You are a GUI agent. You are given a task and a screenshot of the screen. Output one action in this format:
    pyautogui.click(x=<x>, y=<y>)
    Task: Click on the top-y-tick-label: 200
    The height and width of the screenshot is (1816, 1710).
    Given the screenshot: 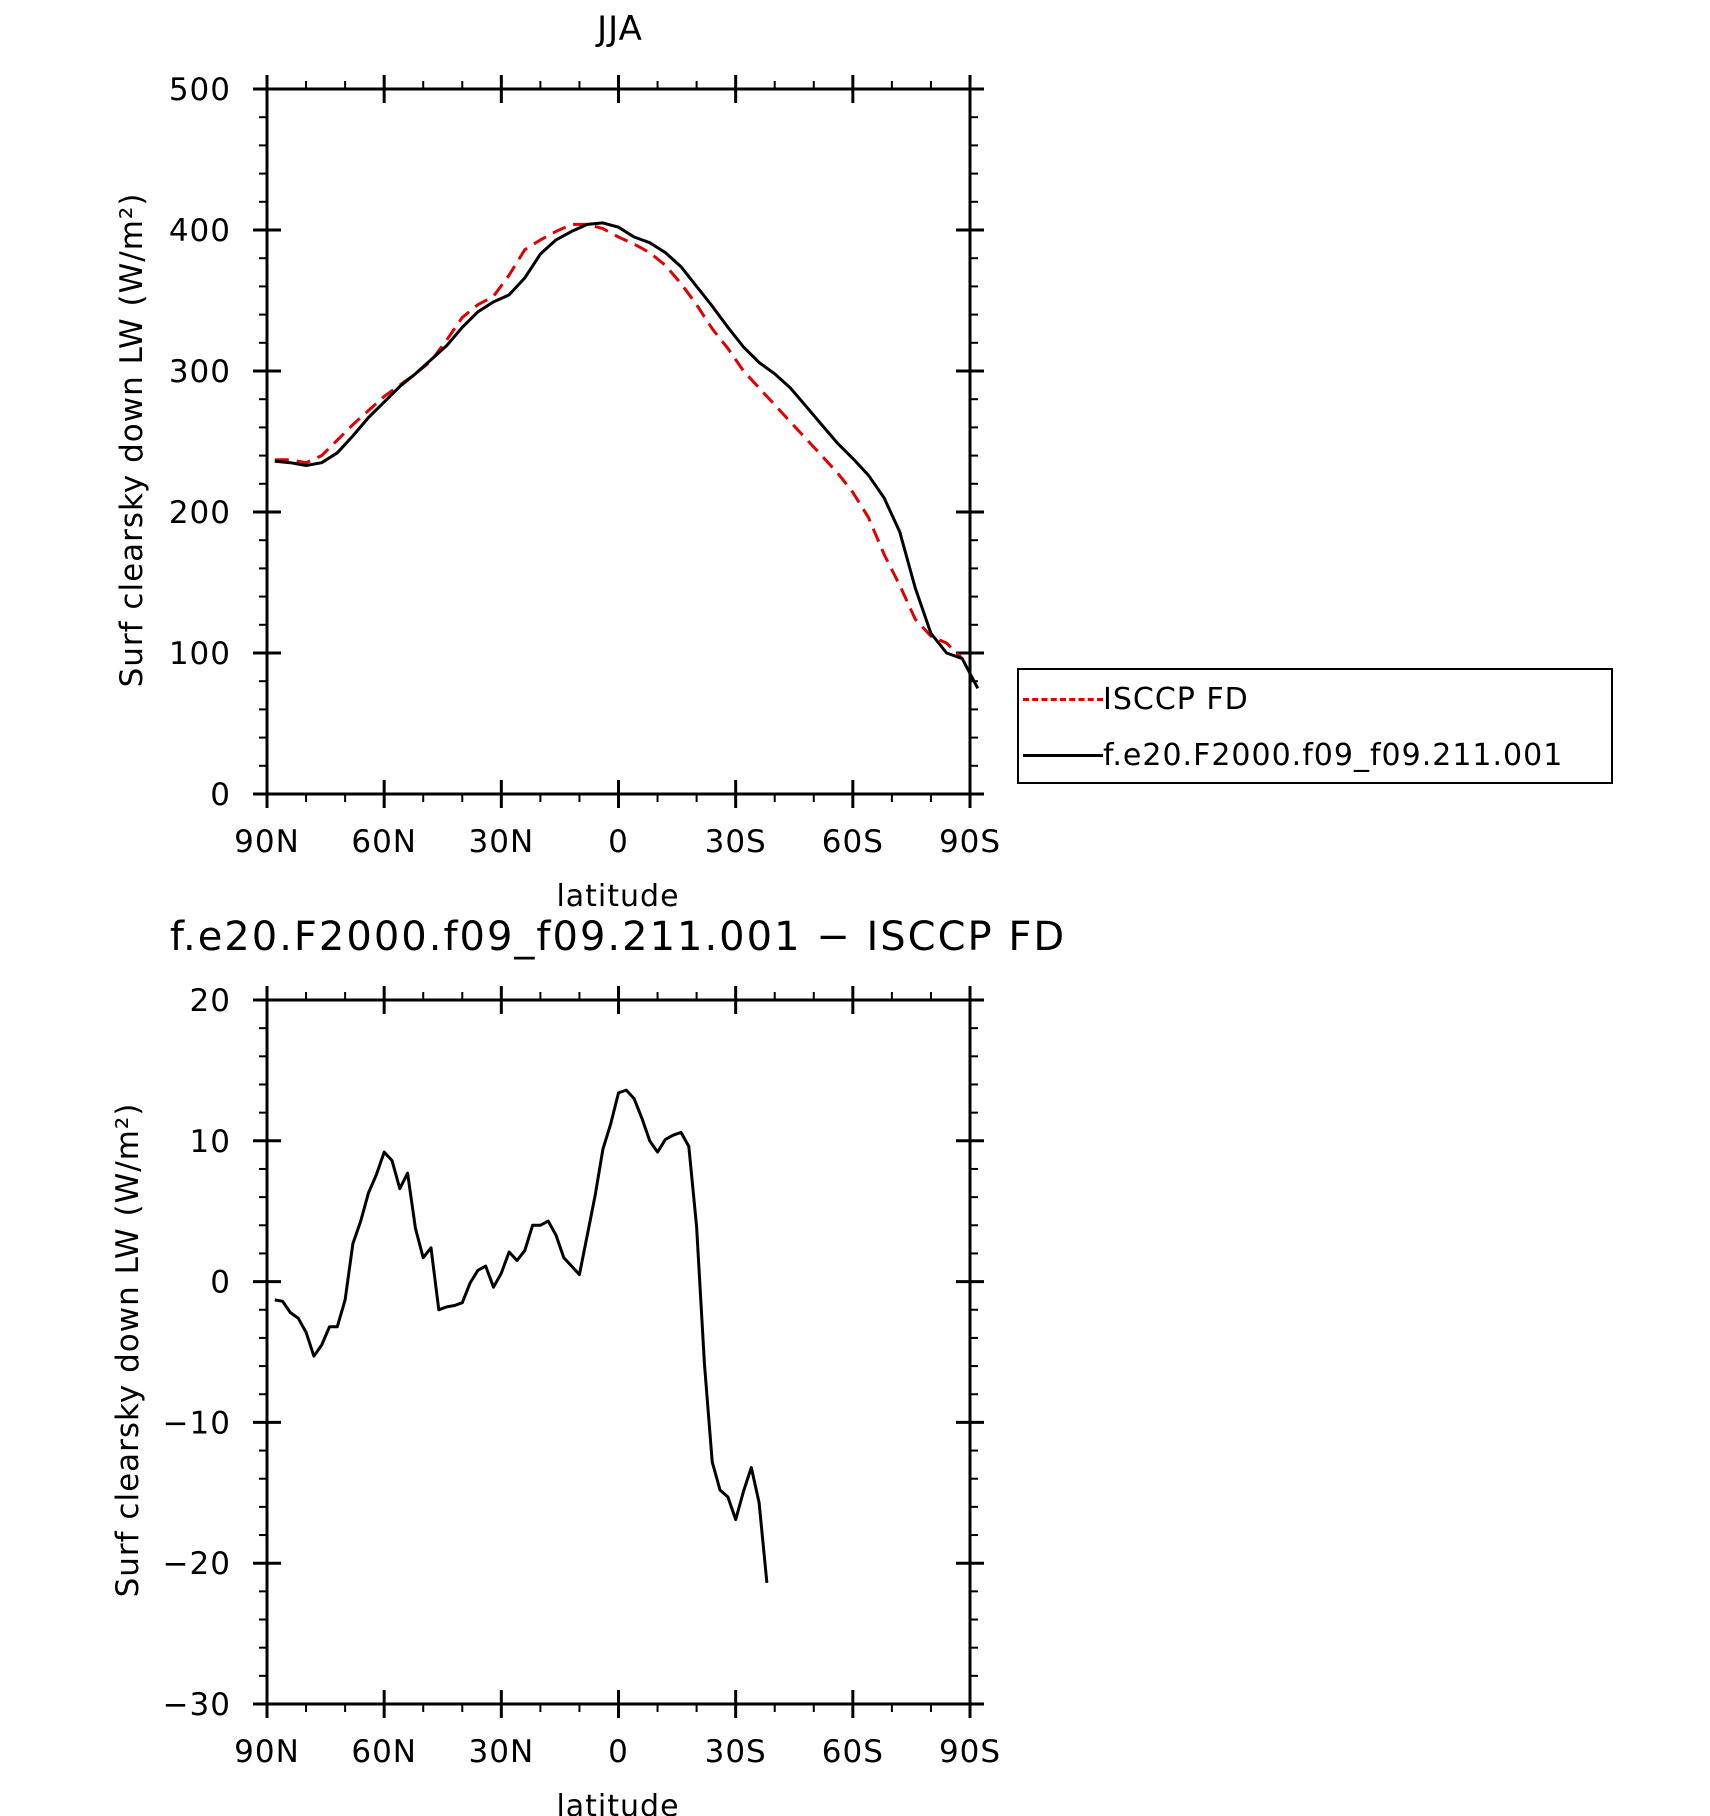 What is the action you would take?
    pyautogui.click(x=200, y=513)
    